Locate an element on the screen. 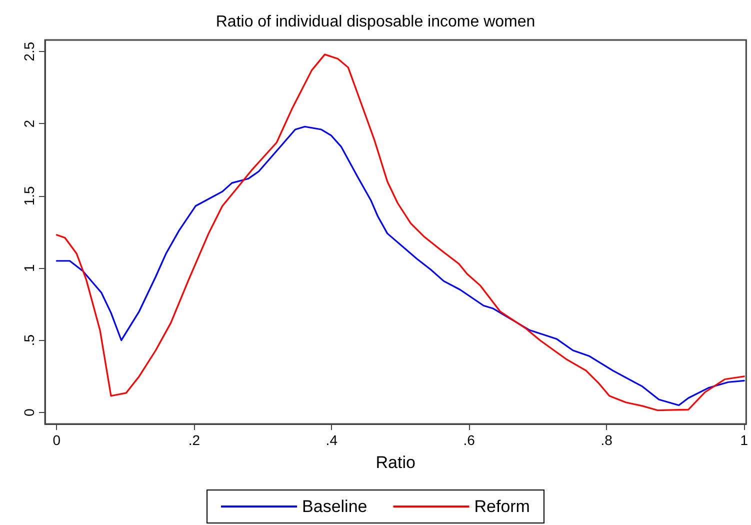 This screenshot has width=751, height=525. y-tick-label: 1 is located at coordinates (29, 268).